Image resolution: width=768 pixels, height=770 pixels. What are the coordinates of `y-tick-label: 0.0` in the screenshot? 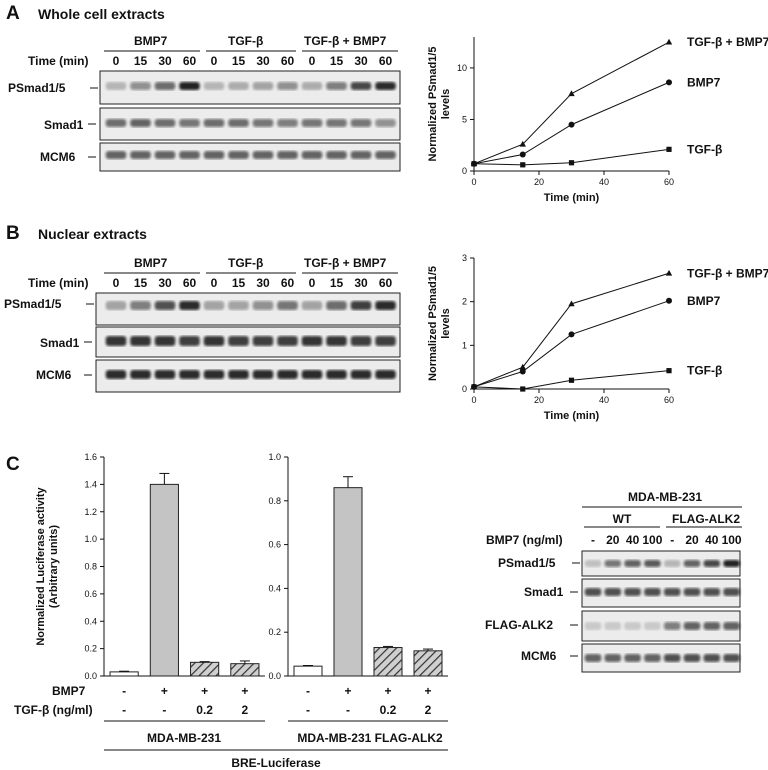 It's located at (274, 676).